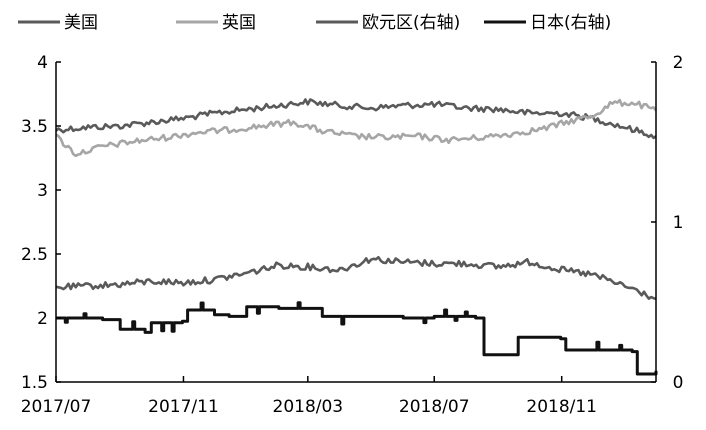 The image size is (706, 430). Describe the element at coordinates (42, 63) in the screenshot. I see `left-tick-label: 4` at that location.